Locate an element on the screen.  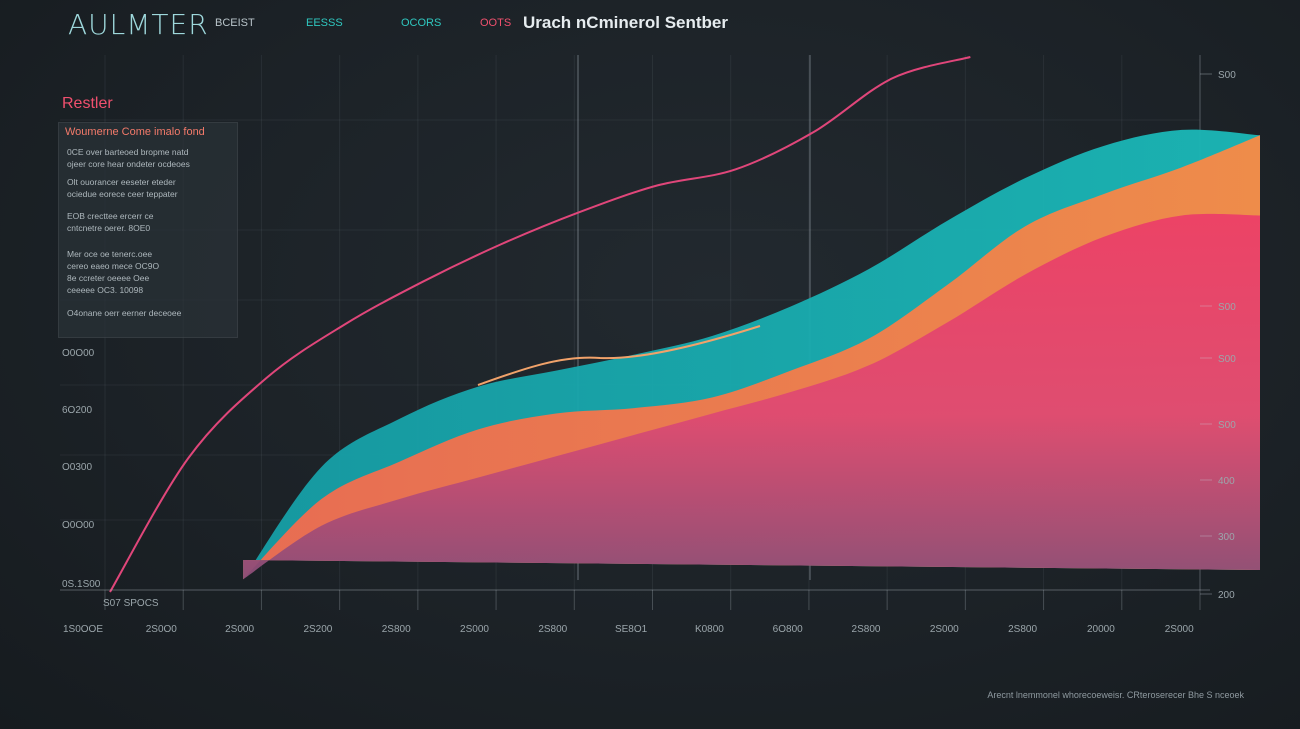
brand-logo: AULMTER is located at coordinates (138, 24).